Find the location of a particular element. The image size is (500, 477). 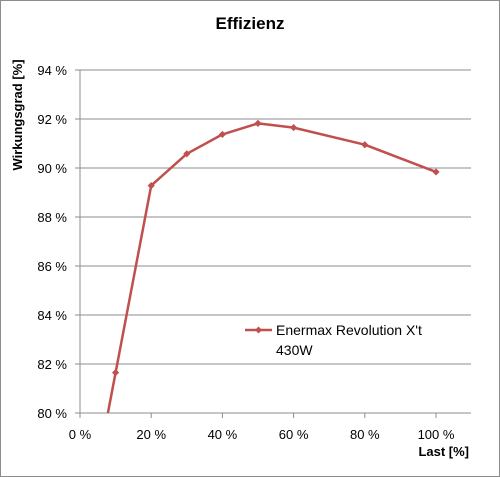

x-tick-labels: 0 % 20 % 40 % 60 % 80 % 100 % is located at coordinates (262, 427).